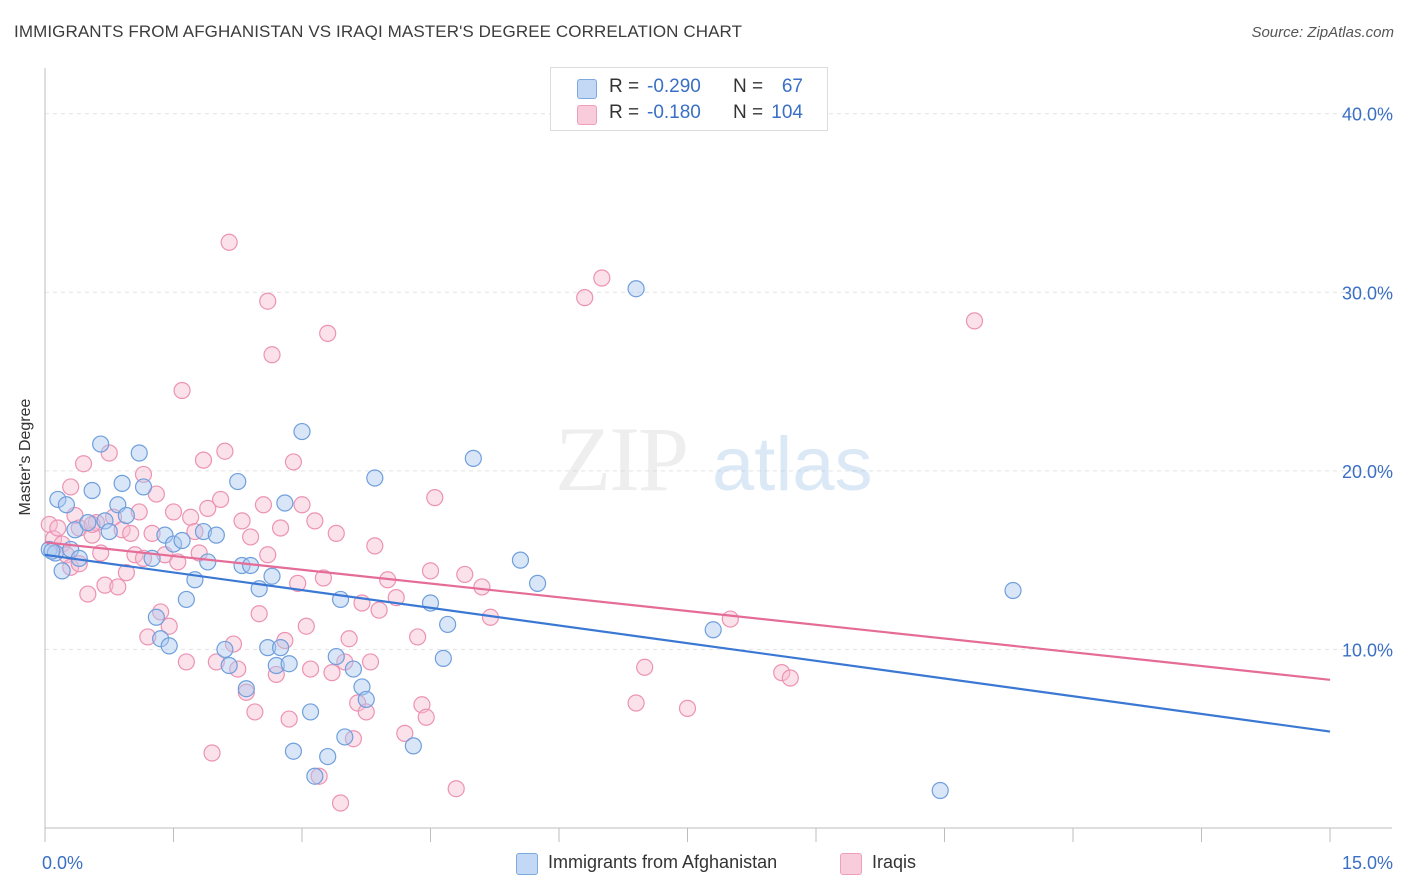 The width and height of the screenshot is (1406, 892). I want to click on legend-row-afghanistan: R = -0.290 N = 67, so click(689, 89).